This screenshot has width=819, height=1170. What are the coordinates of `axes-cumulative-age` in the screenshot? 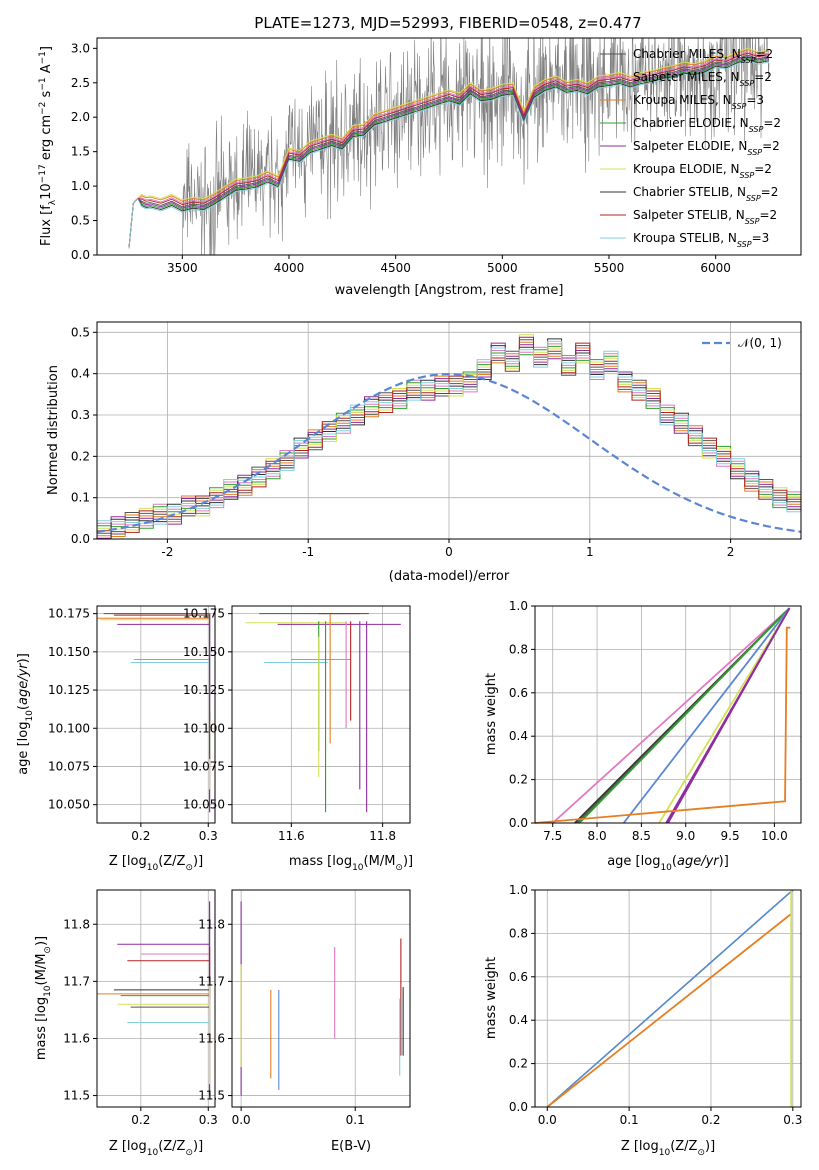 It's located at (666, 716).